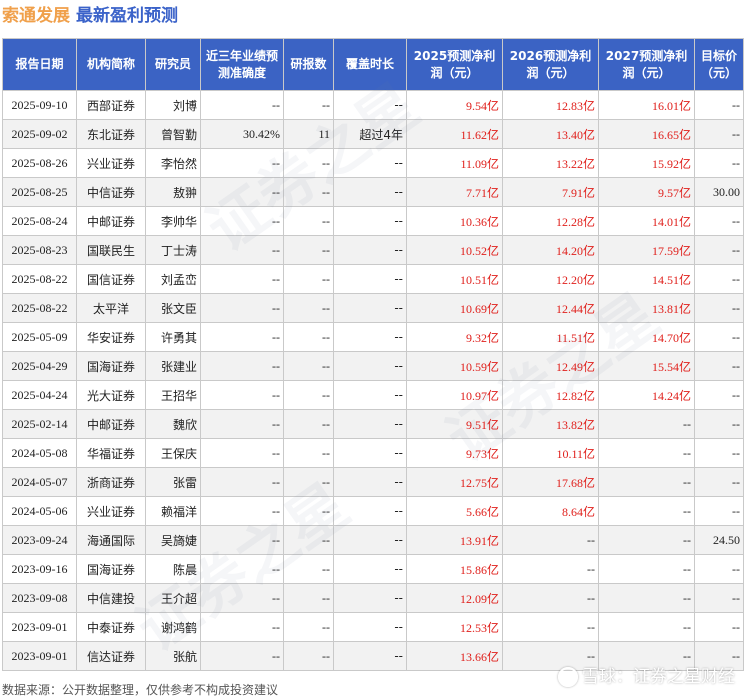 The image size is (745, 700). Describe the element at coordinates (454, 163) in the screenshot. I see `cell-profit-2025: 11.09亿` at that location.